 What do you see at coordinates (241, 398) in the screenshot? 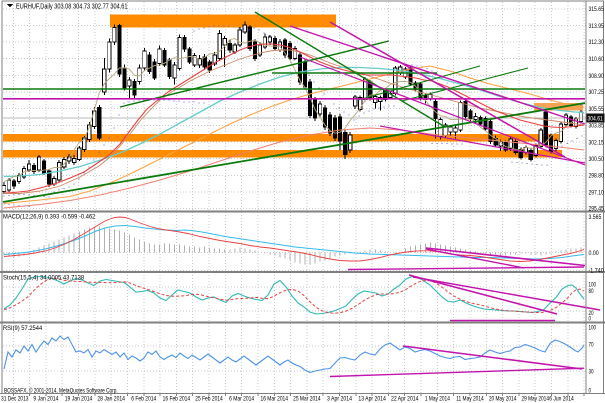
I see `svg-text: 6 Mar 2014` at bounding box center [241, 398].